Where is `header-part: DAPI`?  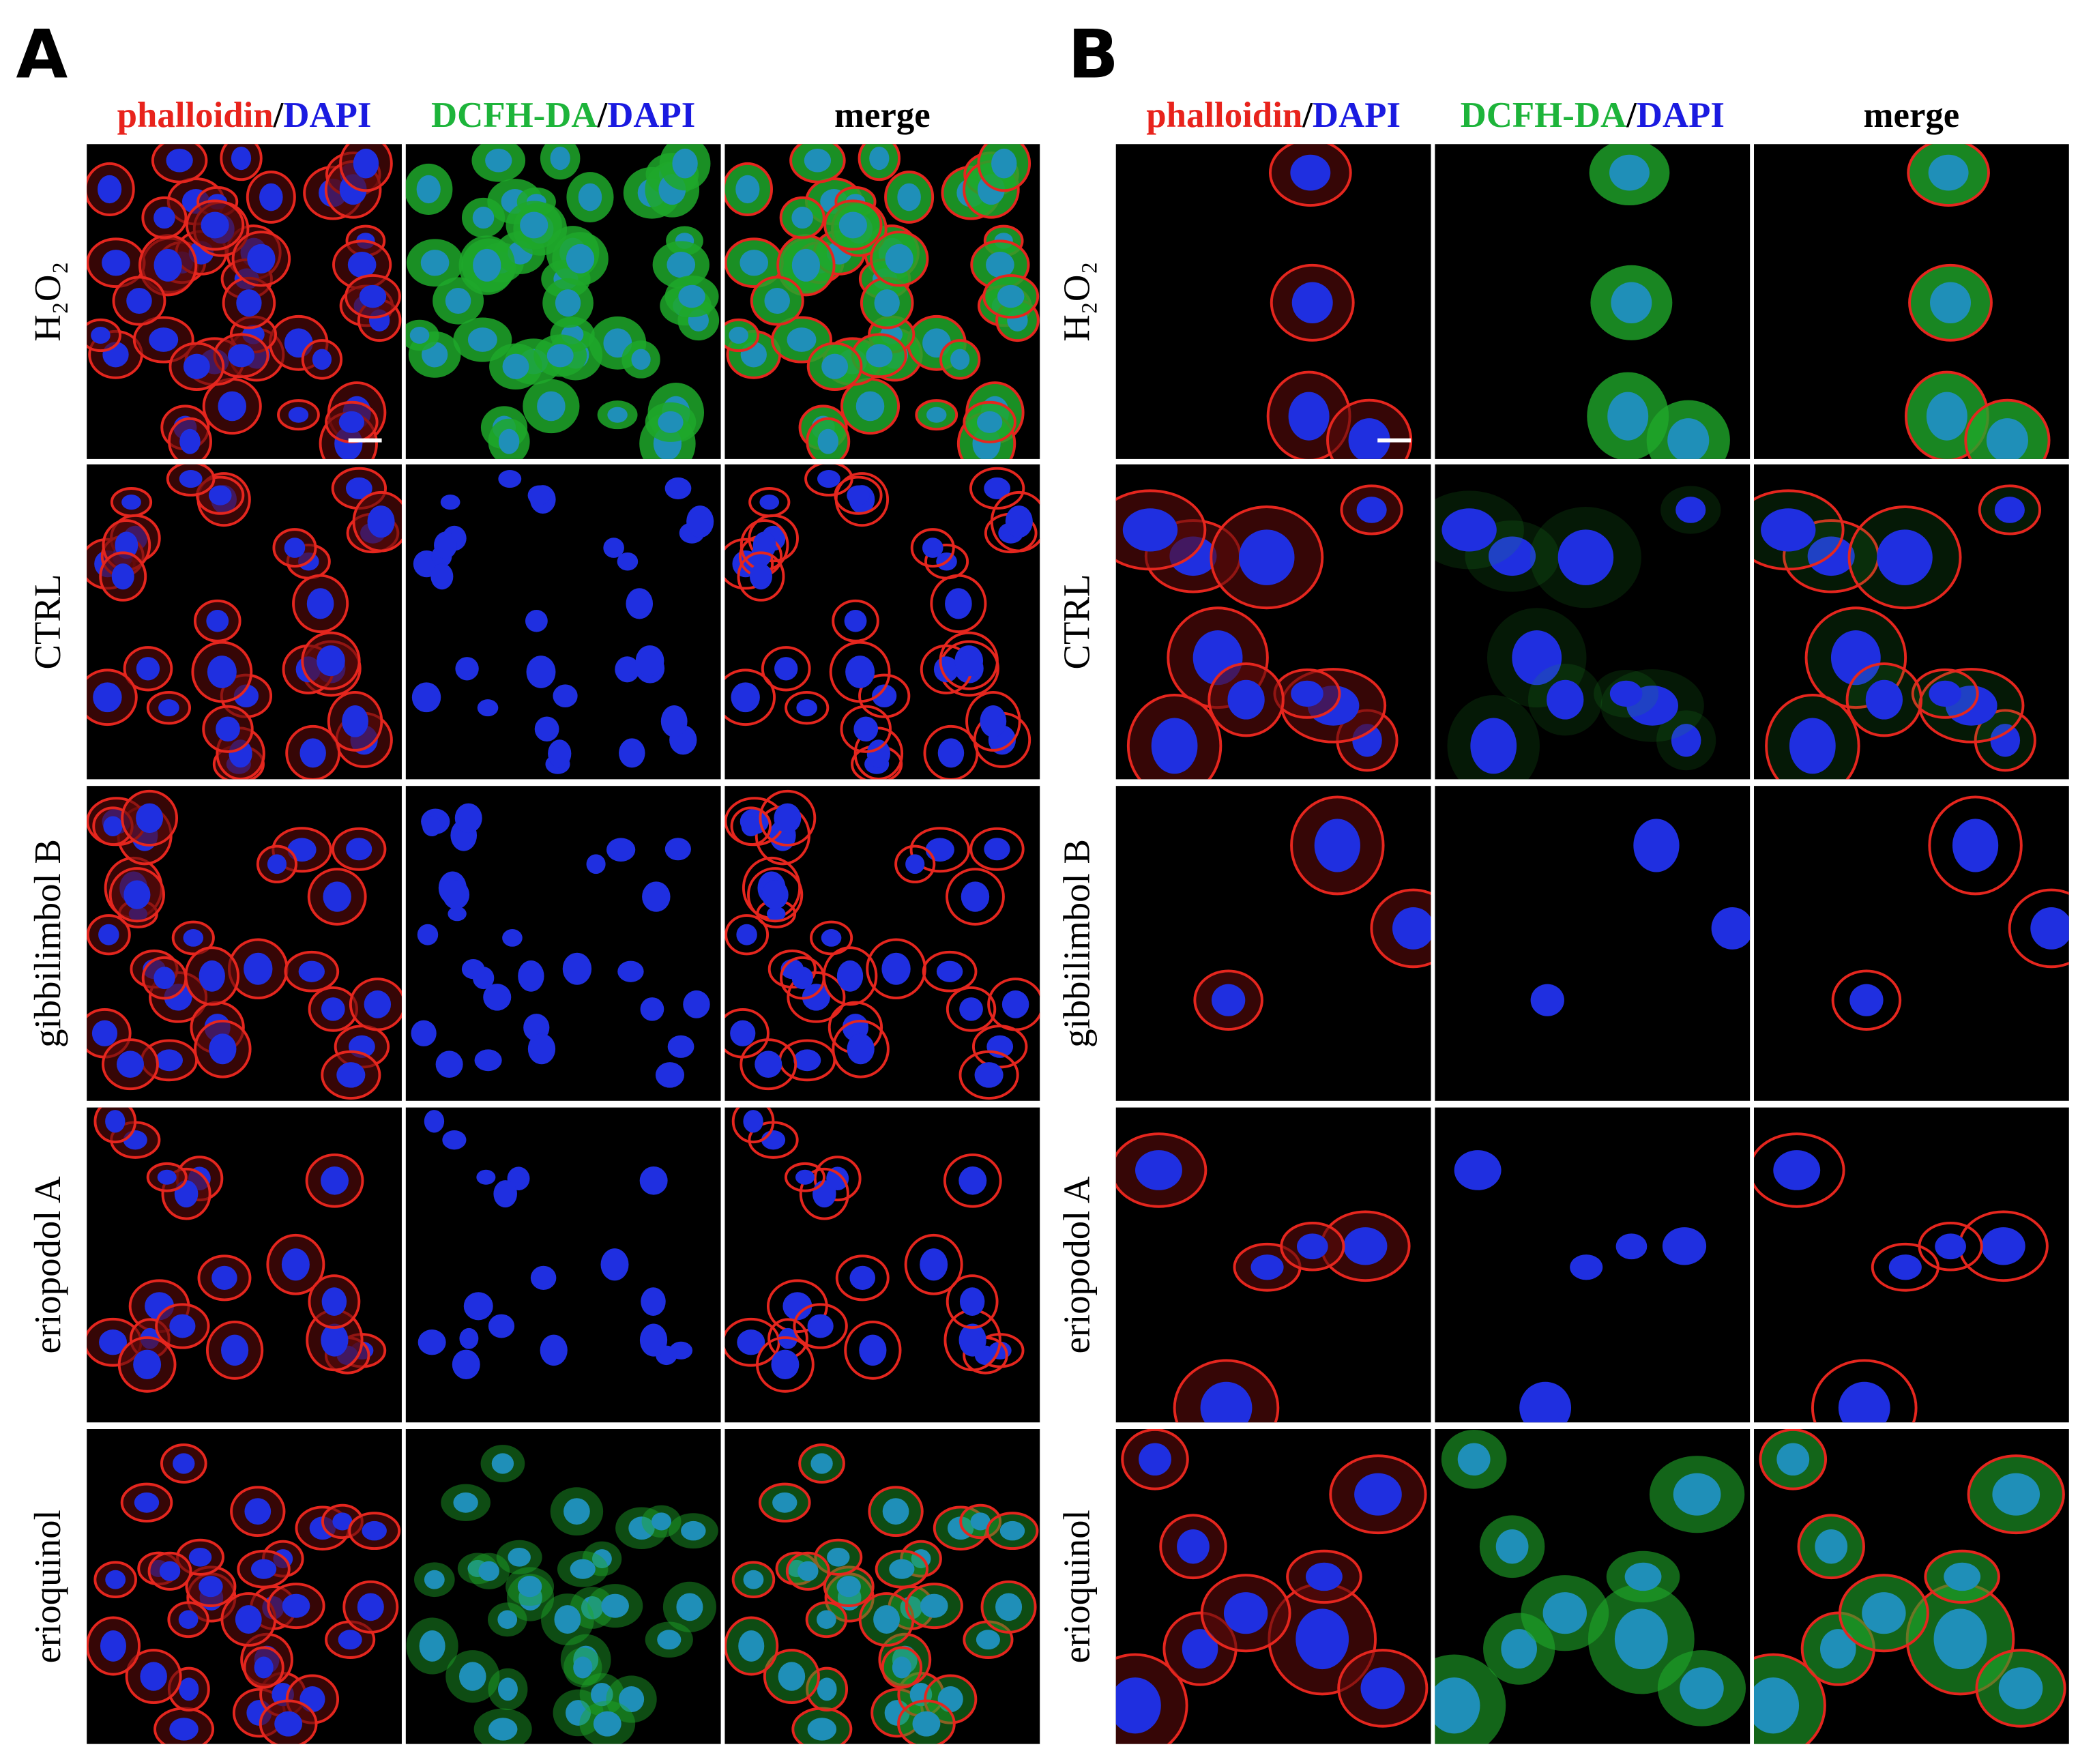 header-part: DAPI is located at coordinates (1357, 115).